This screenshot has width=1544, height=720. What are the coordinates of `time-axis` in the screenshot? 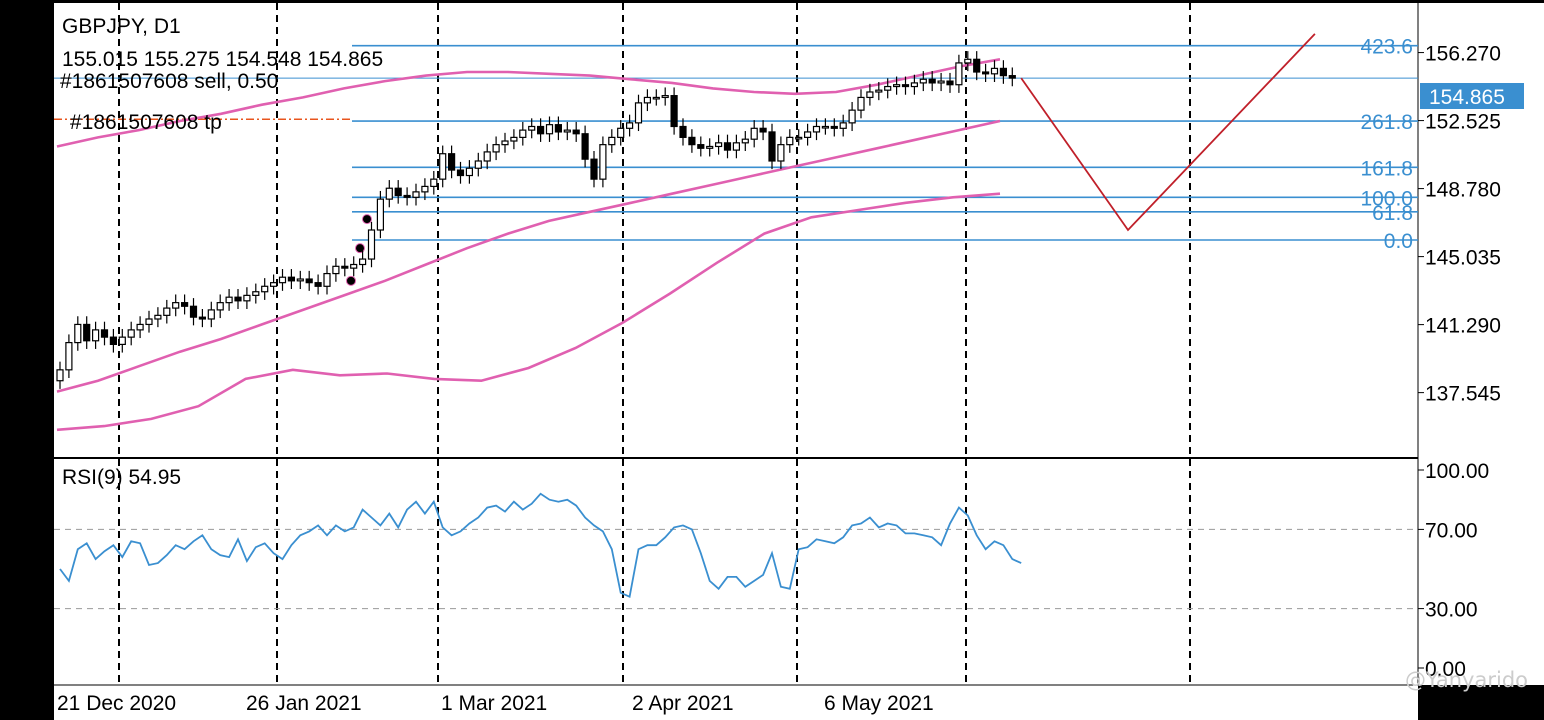 It's located at (736, 702).